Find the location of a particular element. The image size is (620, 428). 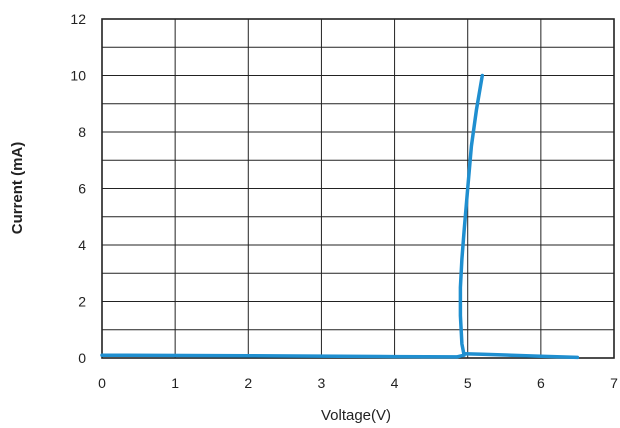

y-axis-label: Current (mA) is located at coordinates (17, 188).